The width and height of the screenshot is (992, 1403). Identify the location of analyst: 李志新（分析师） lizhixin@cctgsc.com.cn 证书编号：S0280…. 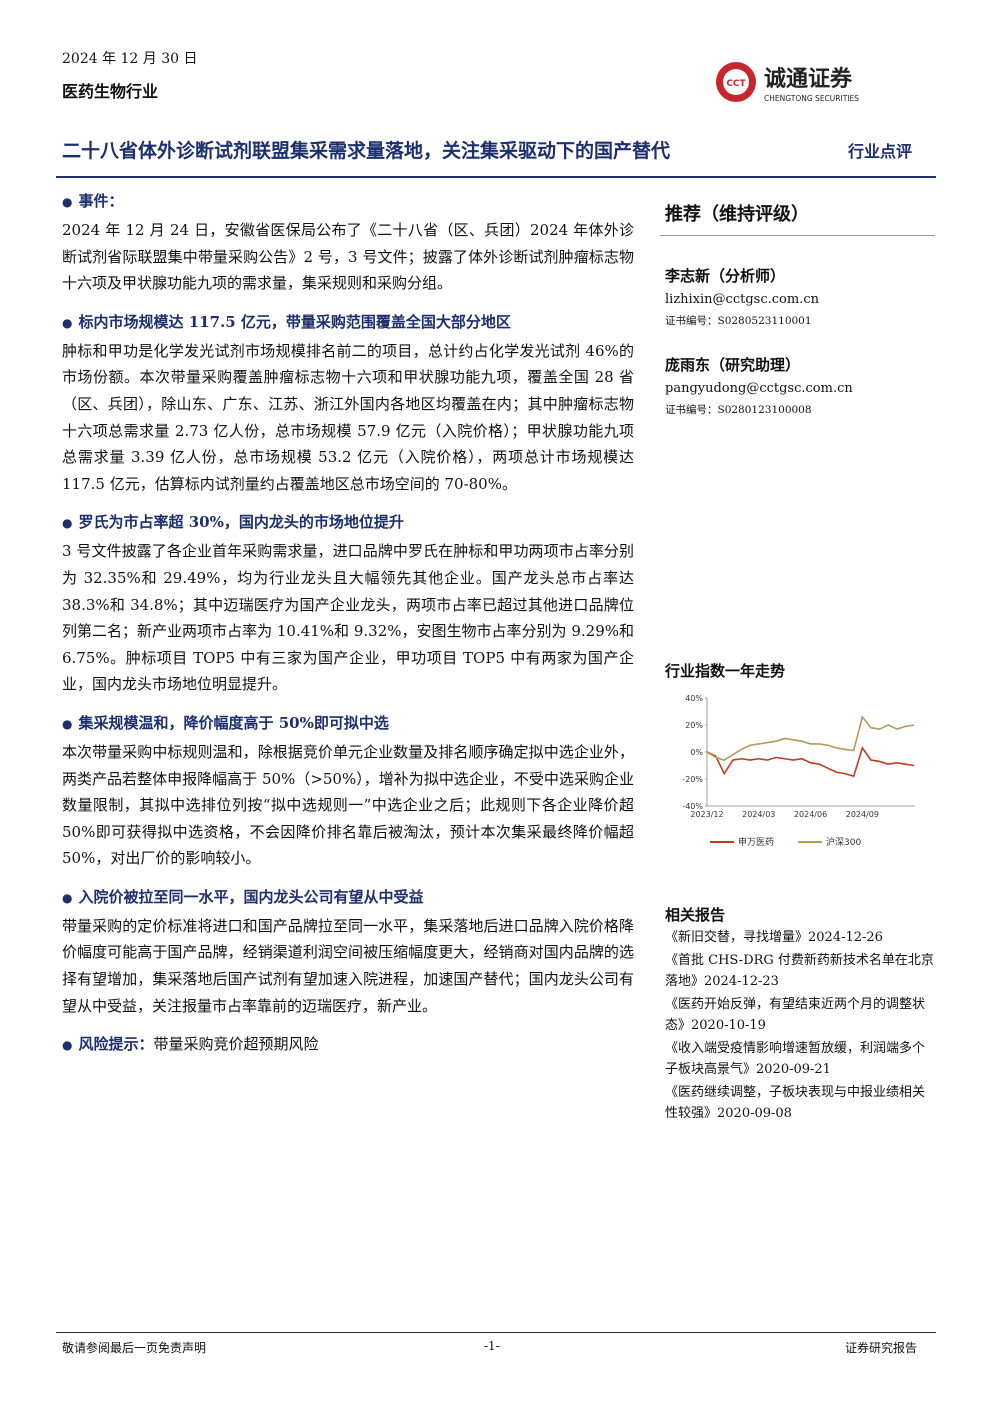
(800, 296).